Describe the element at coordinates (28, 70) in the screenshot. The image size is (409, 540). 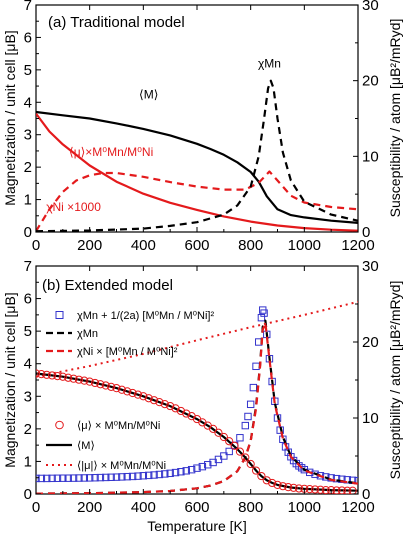
I see `y-tick-label-left: 5` at that location.